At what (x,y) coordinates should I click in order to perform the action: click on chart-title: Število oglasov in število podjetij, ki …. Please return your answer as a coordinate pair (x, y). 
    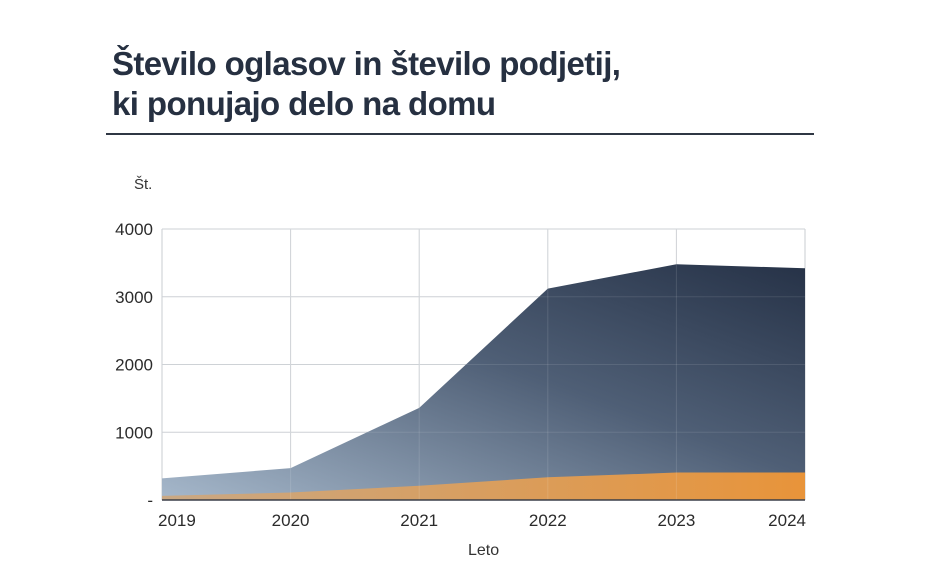
    Looking at the image, I should click on (366, 84).